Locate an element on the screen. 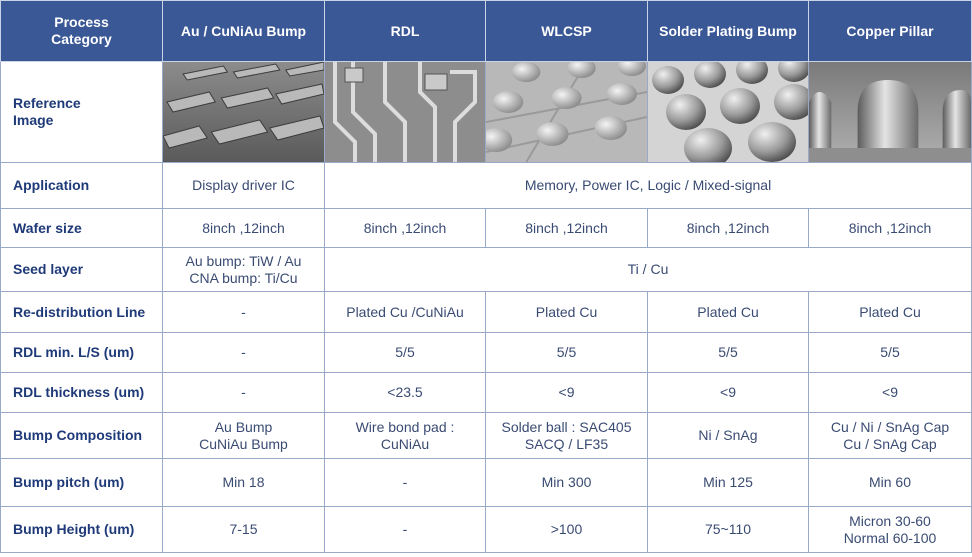 The height and width of the screenshot is (557, 972). row-label-bump-height: Bump Height (um) is located at coordinates (81, 529).